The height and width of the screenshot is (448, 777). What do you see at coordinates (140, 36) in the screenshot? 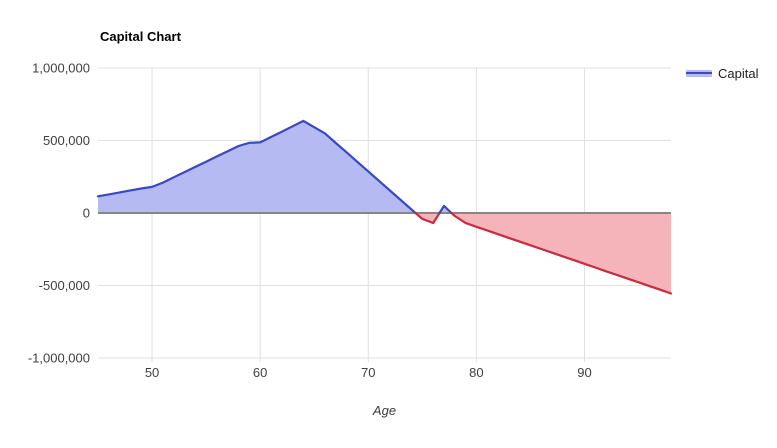
I see `chart-title: Capital Chart` at bounding box center [140, 36].